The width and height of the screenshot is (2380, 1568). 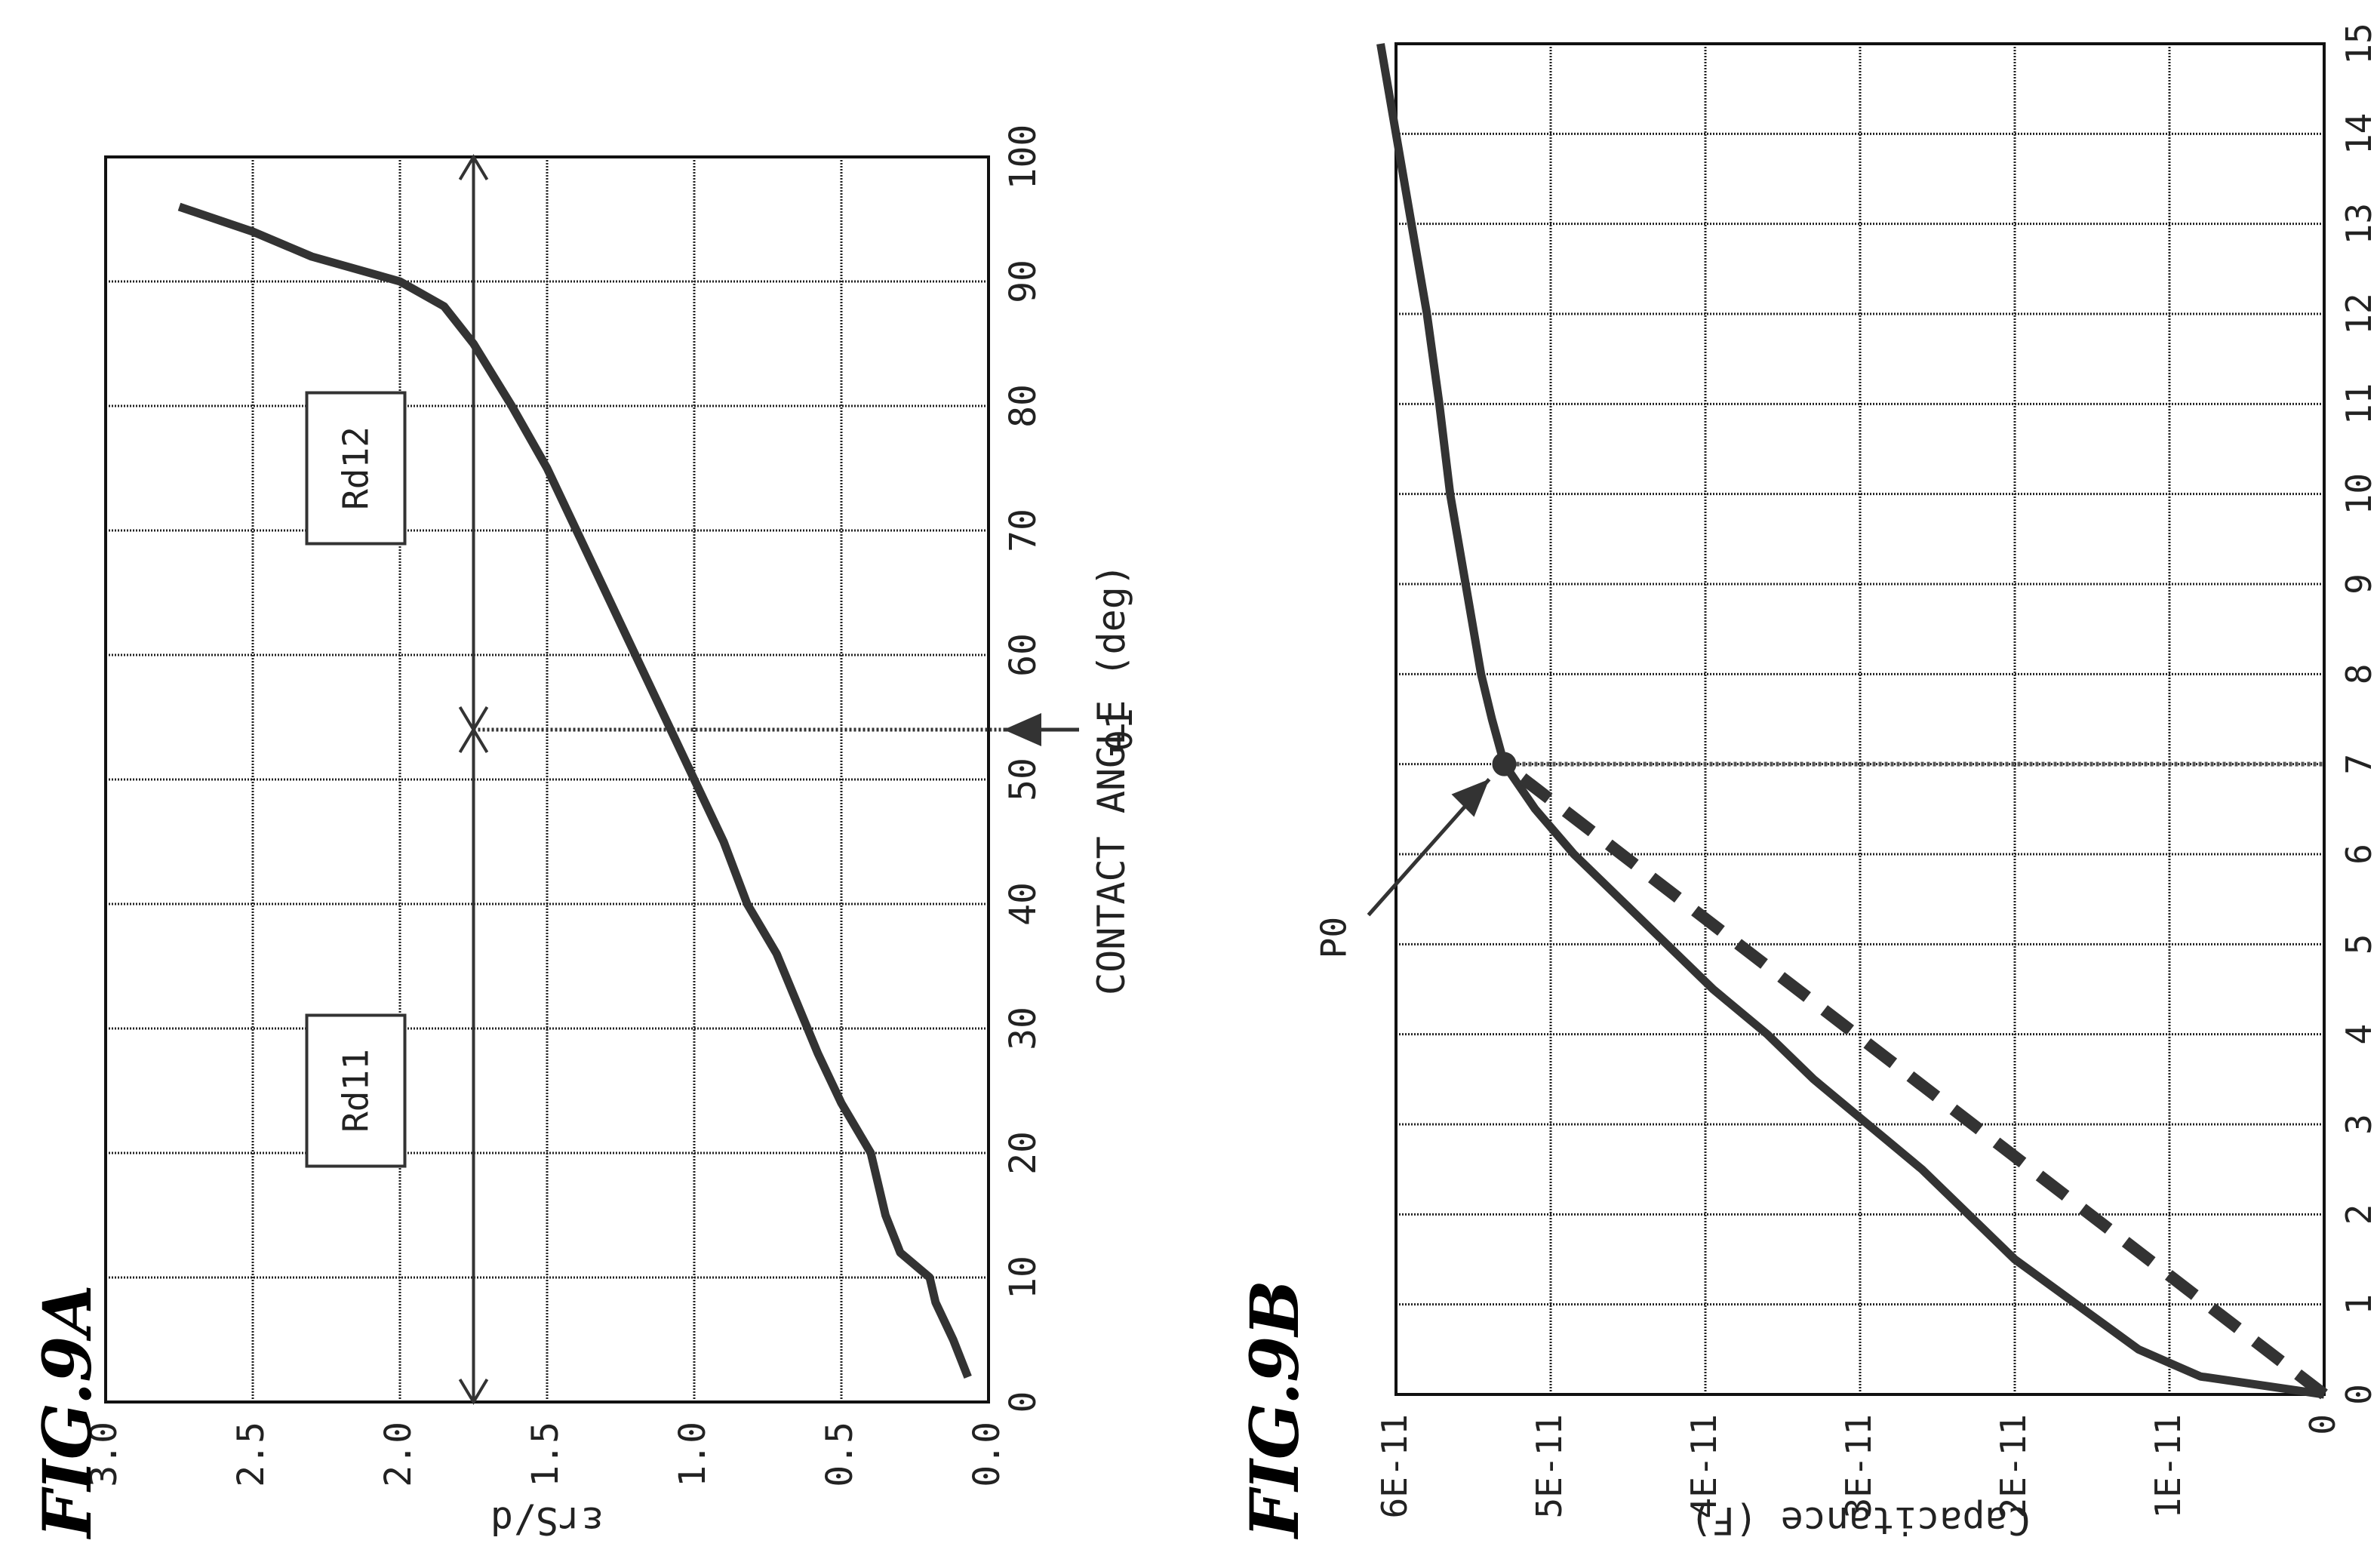 I want to click on x-tick-label: 60, so click(x=1023, y=655).